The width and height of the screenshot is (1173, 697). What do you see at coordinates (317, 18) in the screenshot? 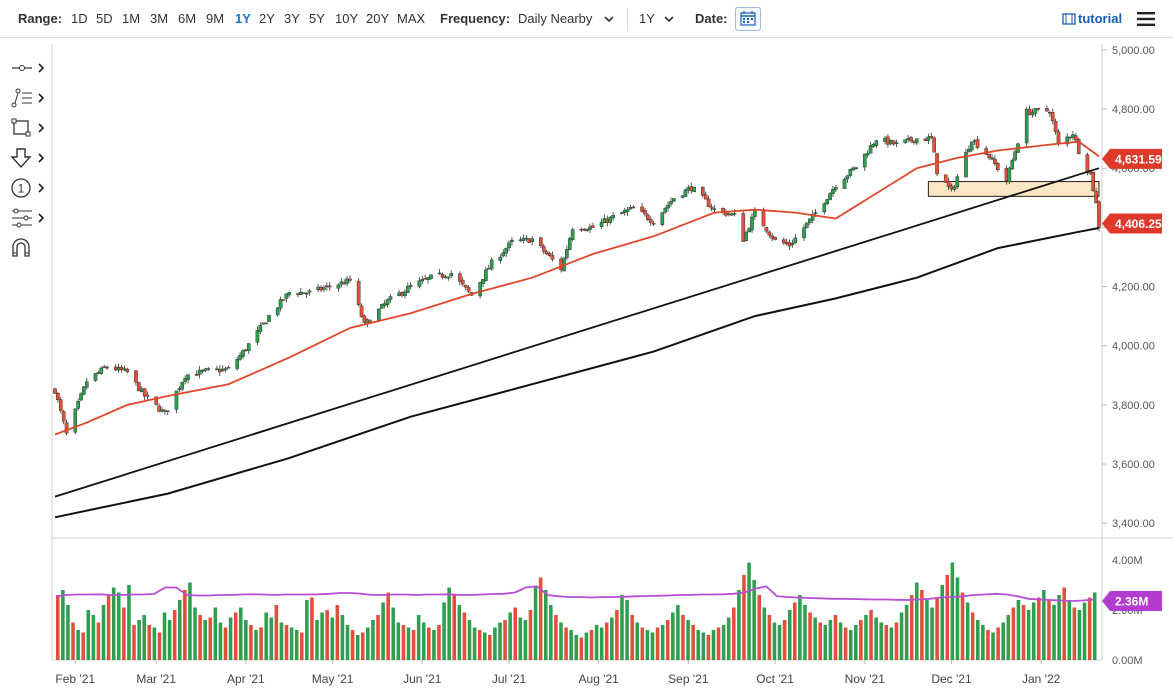
I see `range-5y: 5Y` at bounding box center [317, 18].